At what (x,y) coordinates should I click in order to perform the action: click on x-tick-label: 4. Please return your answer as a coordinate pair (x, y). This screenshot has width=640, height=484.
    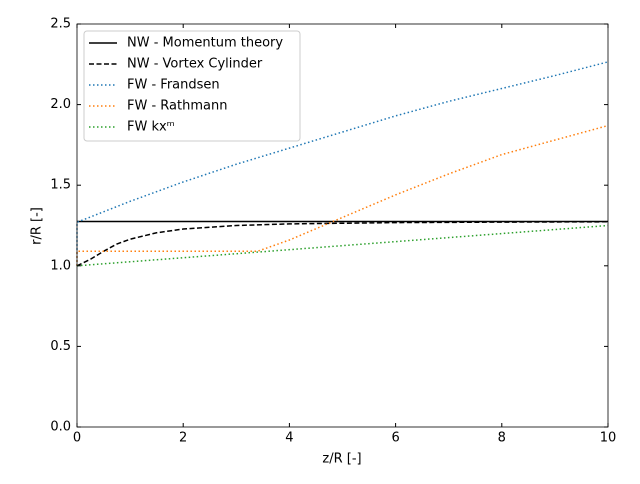
    Looking at the image, I should click on (289, 438).